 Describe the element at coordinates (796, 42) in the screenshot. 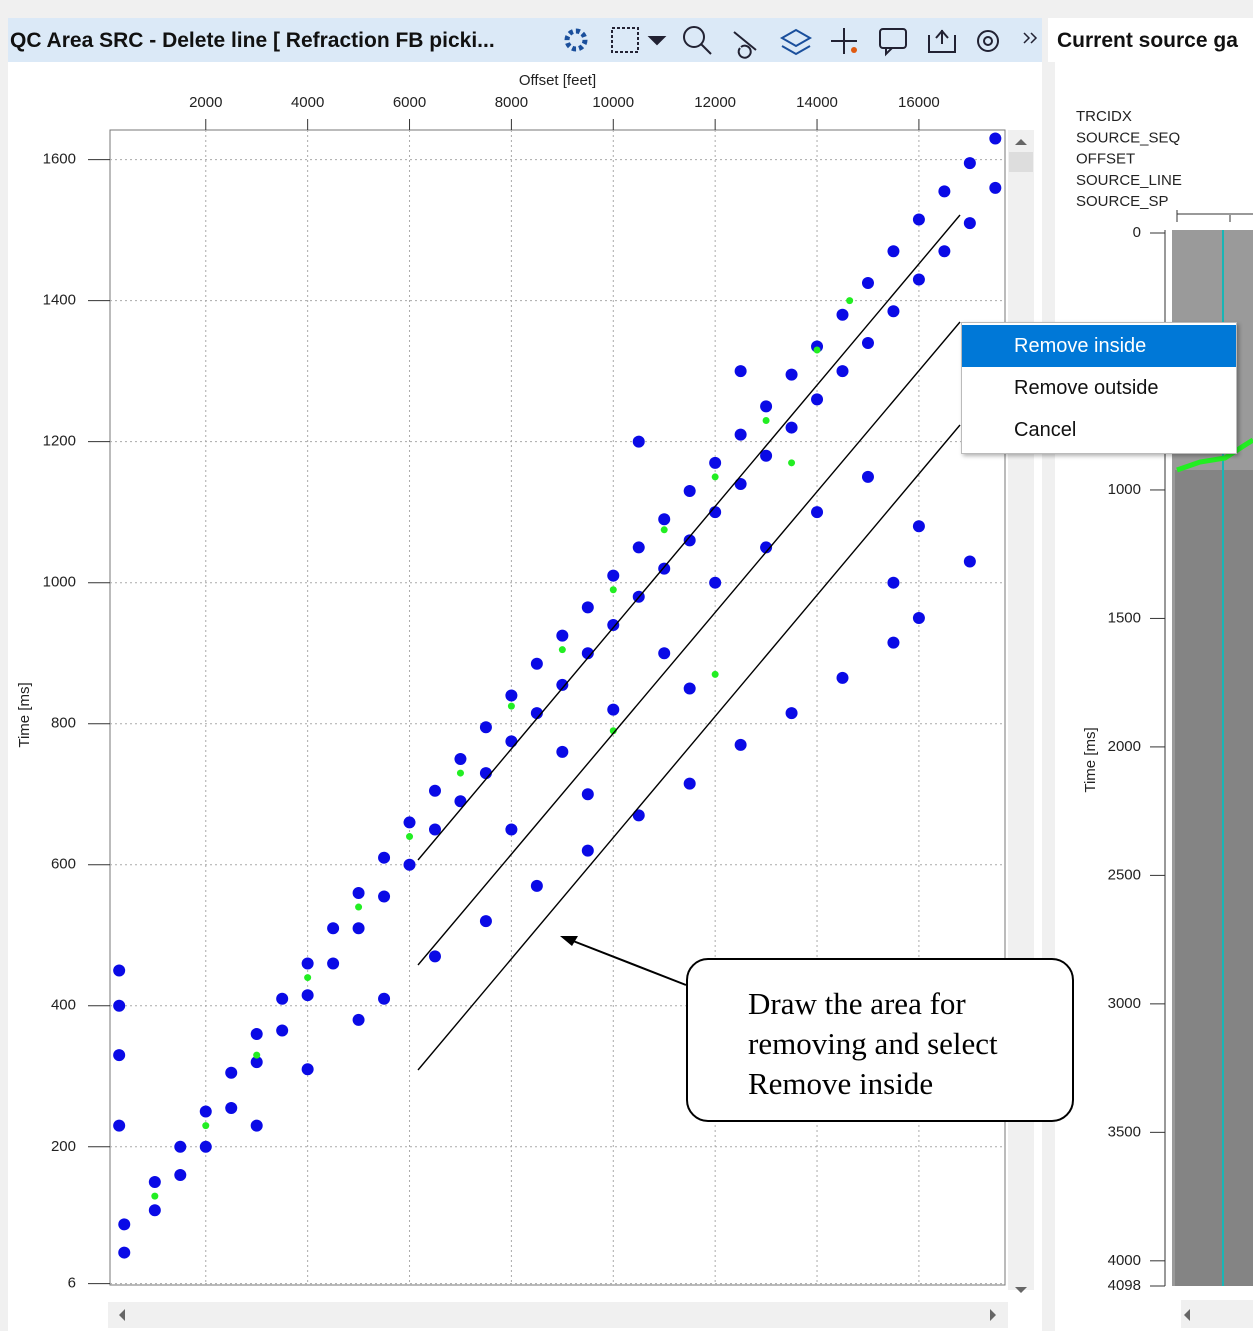

I see `layers-icon` at that location.